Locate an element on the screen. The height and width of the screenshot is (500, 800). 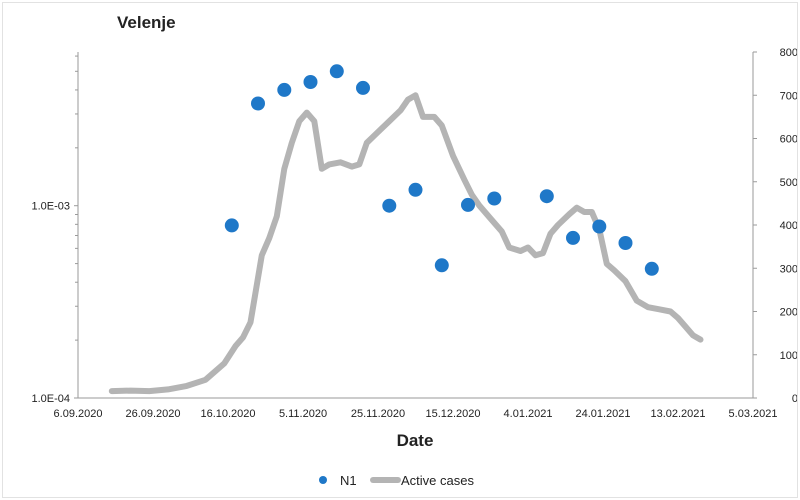
x-tick-label: 26.09.2020 is located at coordinates (152, 414).